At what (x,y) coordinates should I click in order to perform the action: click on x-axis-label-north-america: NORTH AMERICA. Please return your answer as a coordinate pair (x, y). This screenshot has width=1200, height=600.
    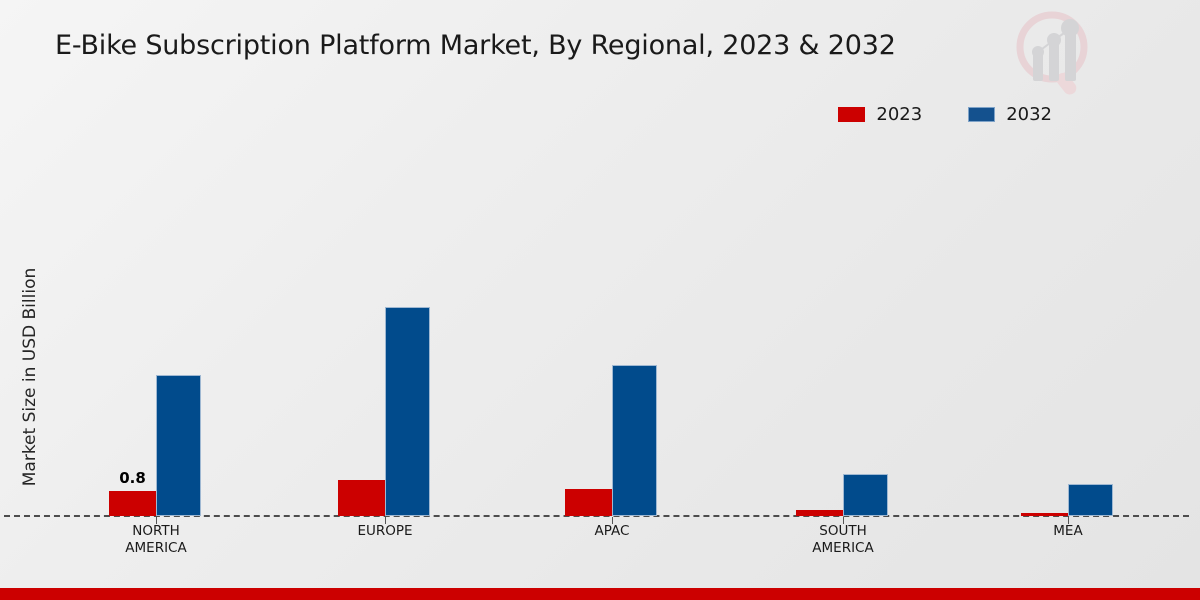
    Looking at the image, I should click on (156, 540).